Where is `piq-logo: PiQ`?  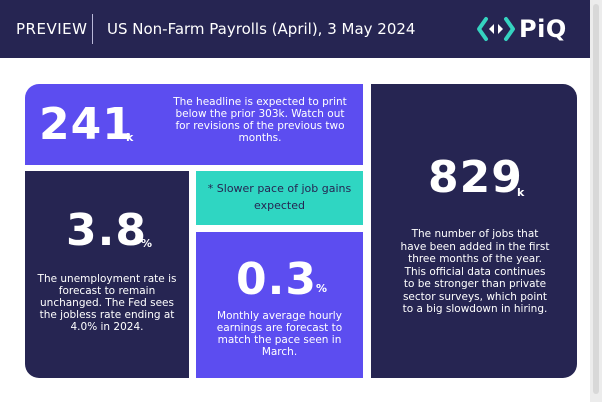
piq-logo: PiQ is located at coordinates (521, 29).